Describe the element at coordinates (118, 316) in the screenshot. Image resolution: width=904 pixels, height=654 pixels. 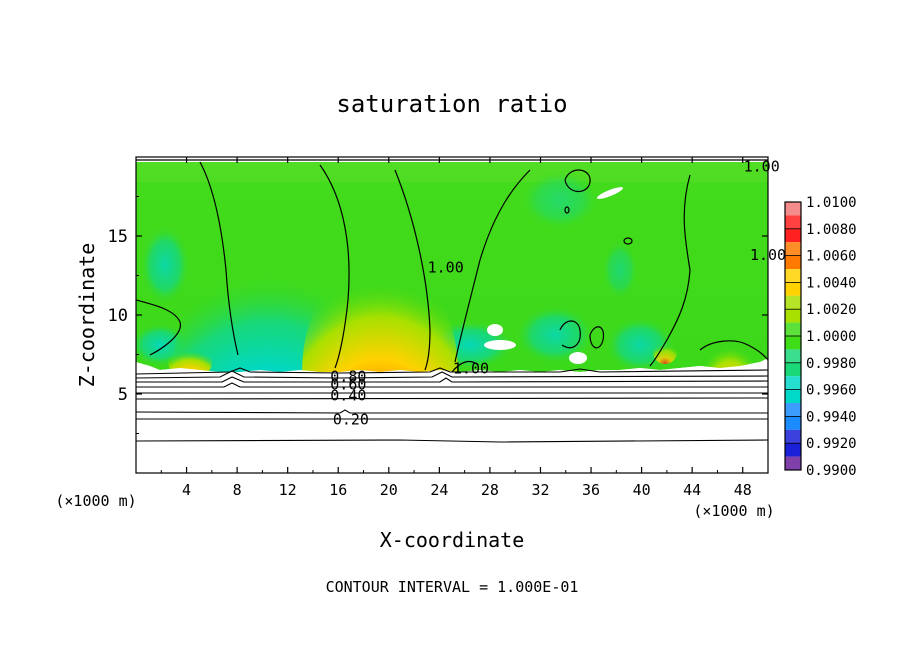
I see `y-tick-label: 10` at that location.